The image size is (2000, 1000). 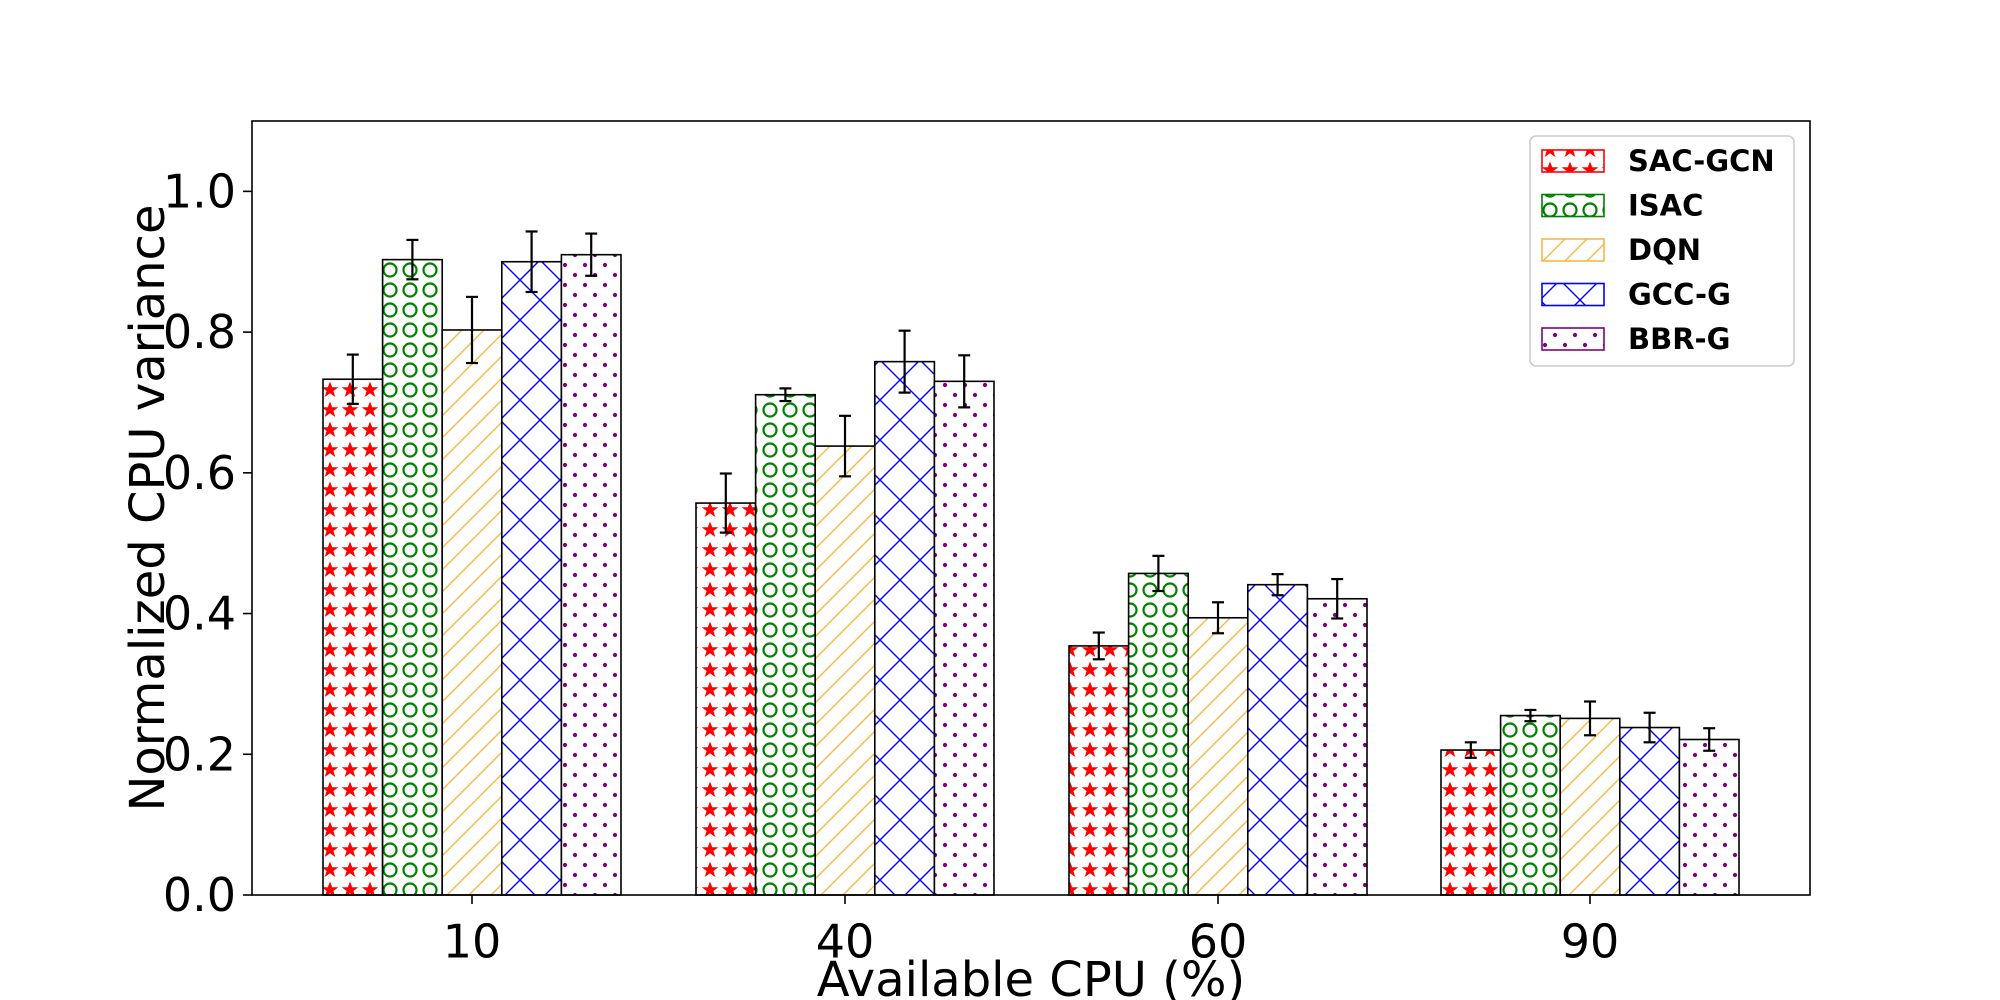 What do you see at coordinates (1701, 161) in the screenshot?
I see `legend-label-sac-gcn: SAC-GCN` at bounding box center [1701, 161].